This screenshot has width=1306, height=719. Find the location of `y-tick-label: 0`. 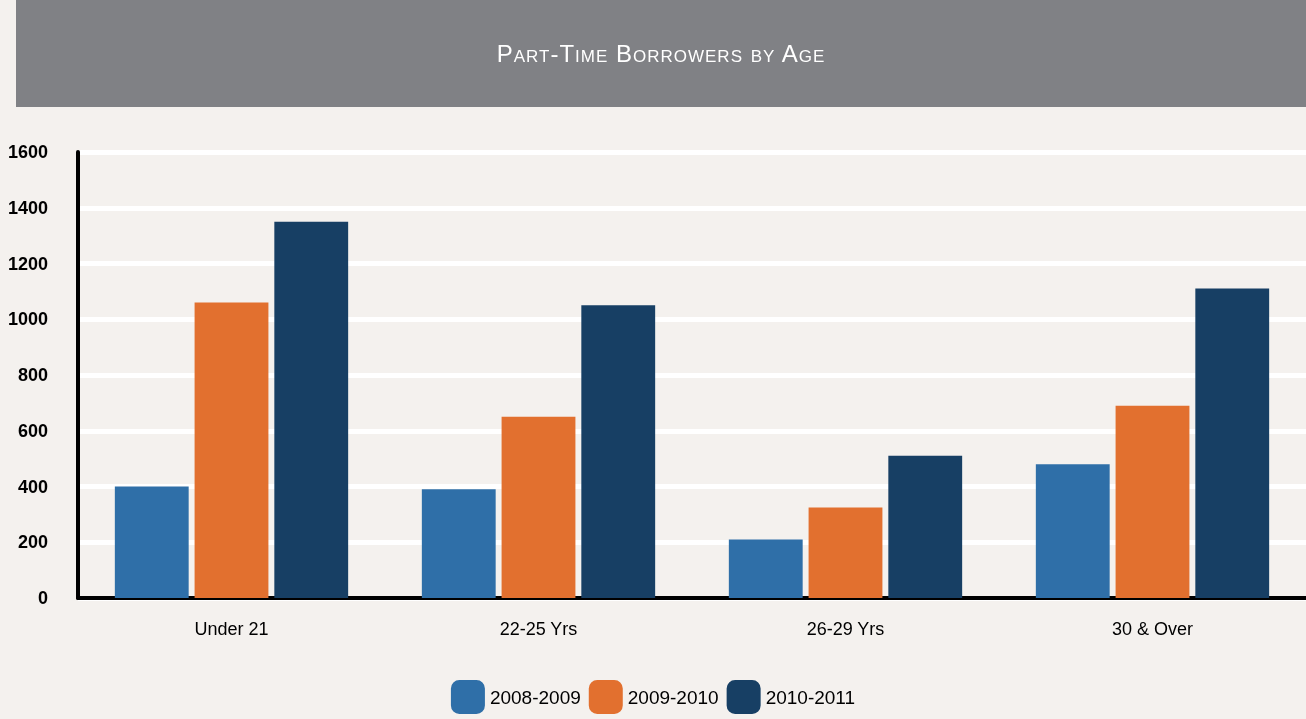

y-tick-label: 0 is located at coordinates (42, 598).